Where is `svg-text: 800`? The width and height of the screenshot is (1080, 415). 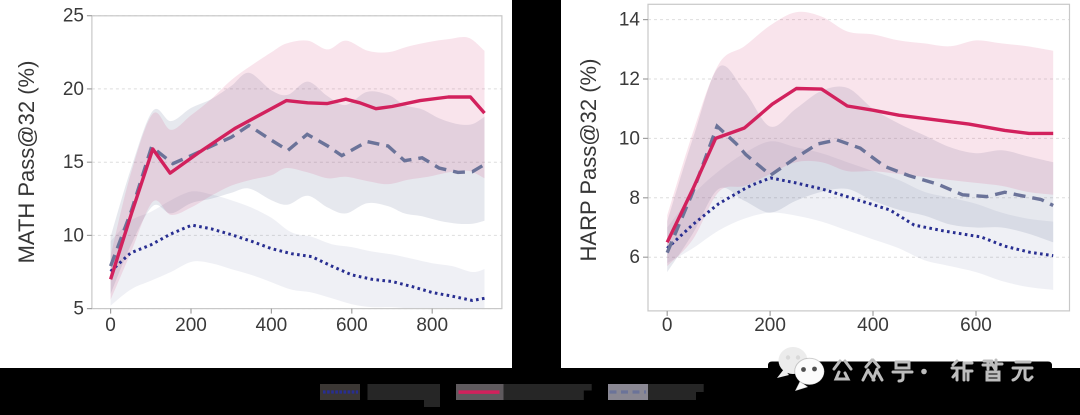
svg-text: 800 is located at coordinates (432, 325).